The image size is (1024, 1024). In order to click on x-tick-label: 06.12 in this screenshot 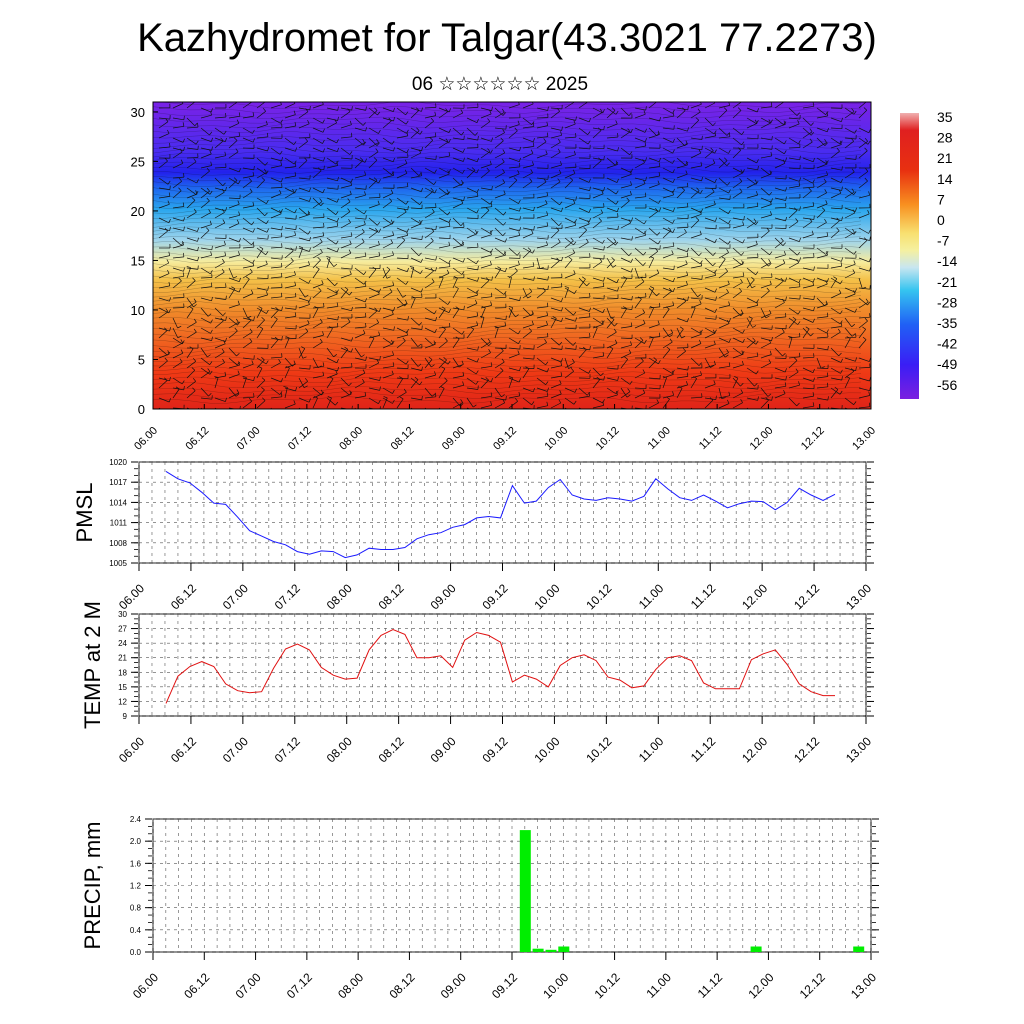, I will do `click(183, 596)`.